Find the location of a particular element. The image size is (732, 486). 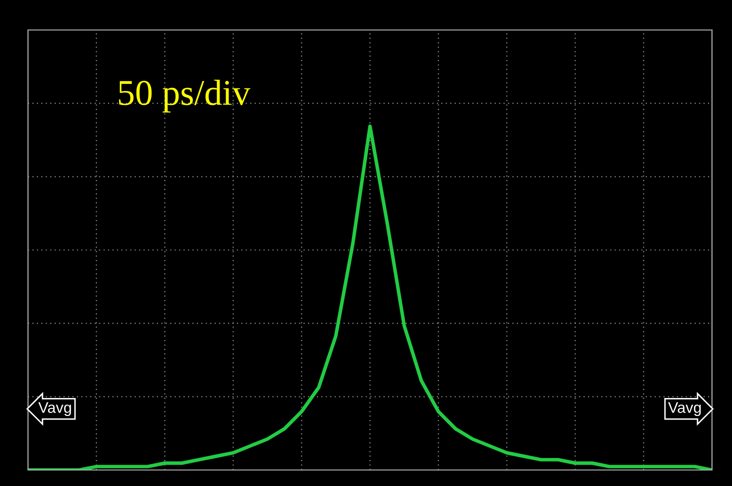

text: 50 ps/div is located at coordinates (184, 96).